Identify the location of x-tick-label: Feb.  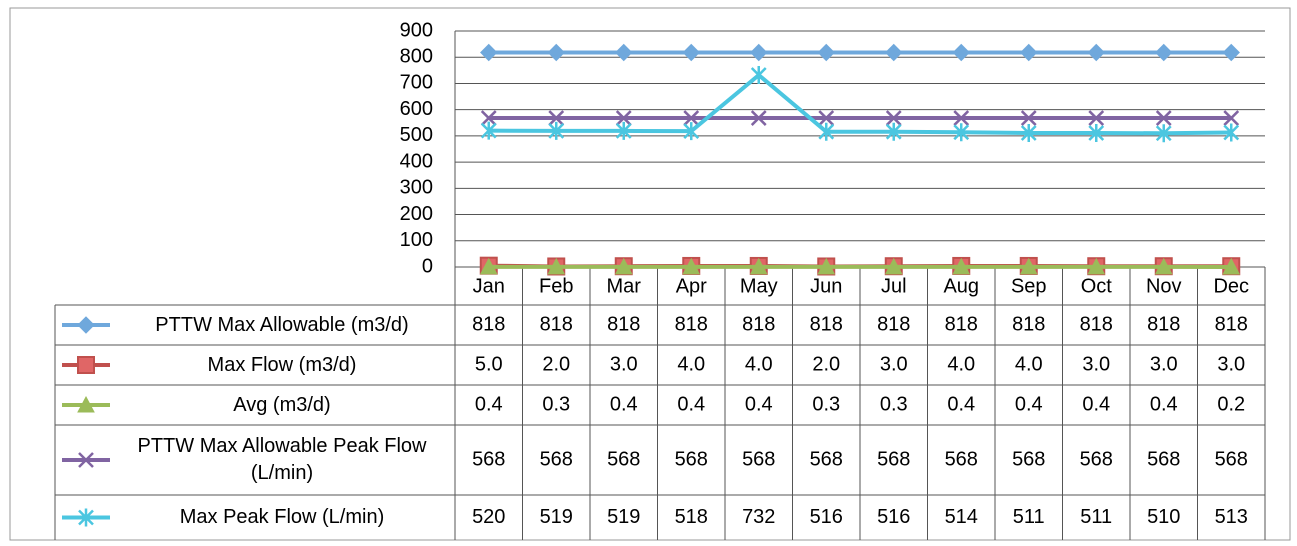
(556, 286).